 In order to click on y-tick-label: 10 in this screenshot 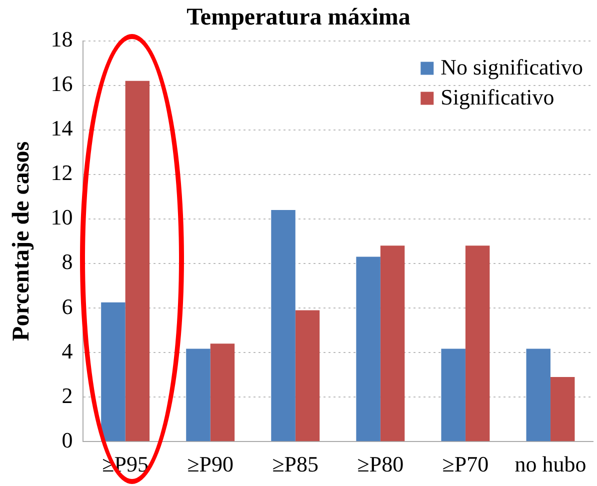, I will do `click(61, 217)`.